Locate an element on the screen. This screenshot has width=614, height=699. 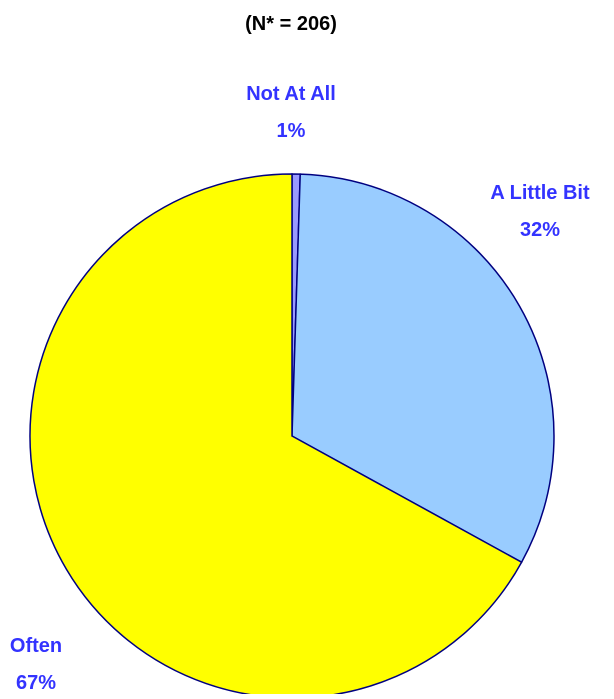
slice-label-a-little-bit: A Little Bit is located at coordinates (540, 193).